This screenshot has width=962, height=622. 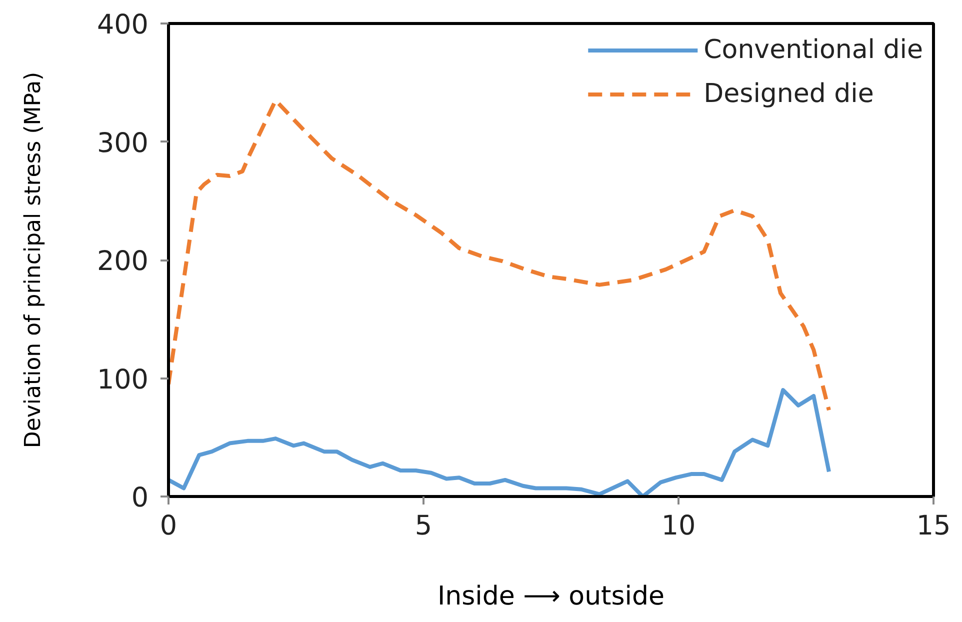 I want to click on legend-label: Designed die, so click(x=789, y=94).